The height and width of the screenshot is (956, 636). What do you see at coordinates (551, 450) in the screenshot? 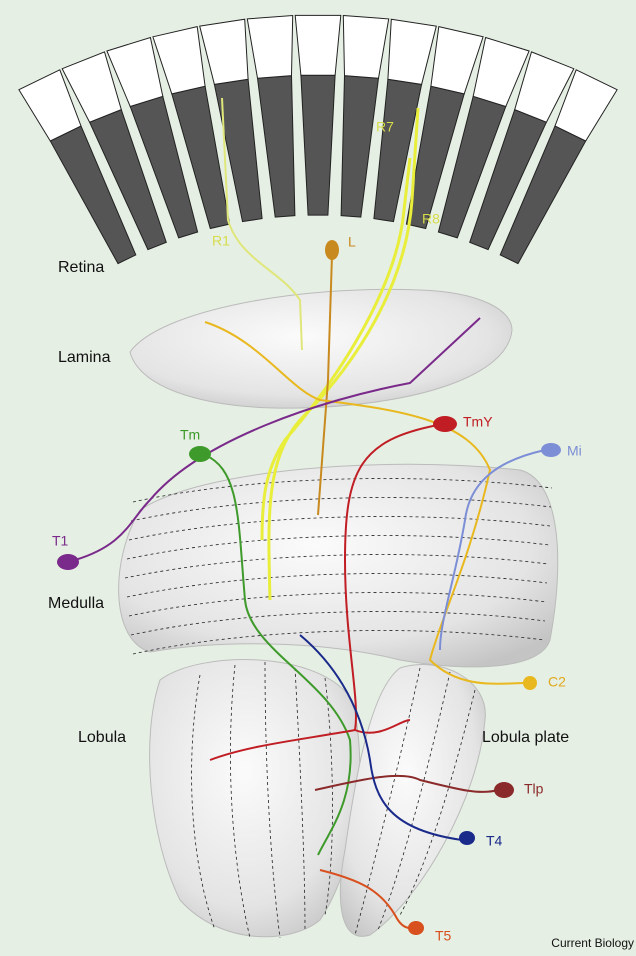
I see `mi-soma` at bounding box center [551, 450].